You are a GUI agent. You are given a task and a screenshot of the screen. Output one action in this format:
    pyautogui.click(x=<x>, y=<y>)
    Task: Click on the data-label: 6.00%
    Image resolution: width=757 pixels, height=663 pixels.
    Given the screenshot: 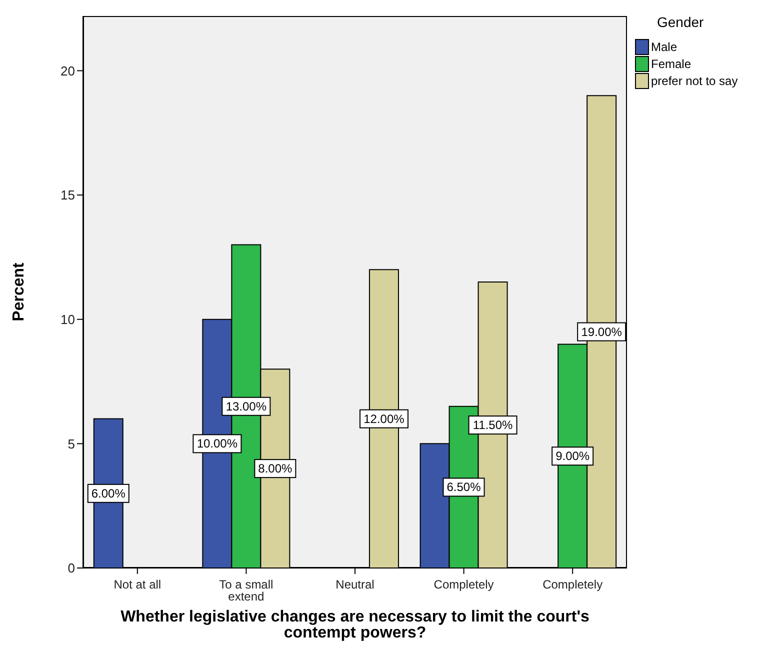 What is the action you would take?
    pyautogui.click(x=108, y=493)
    